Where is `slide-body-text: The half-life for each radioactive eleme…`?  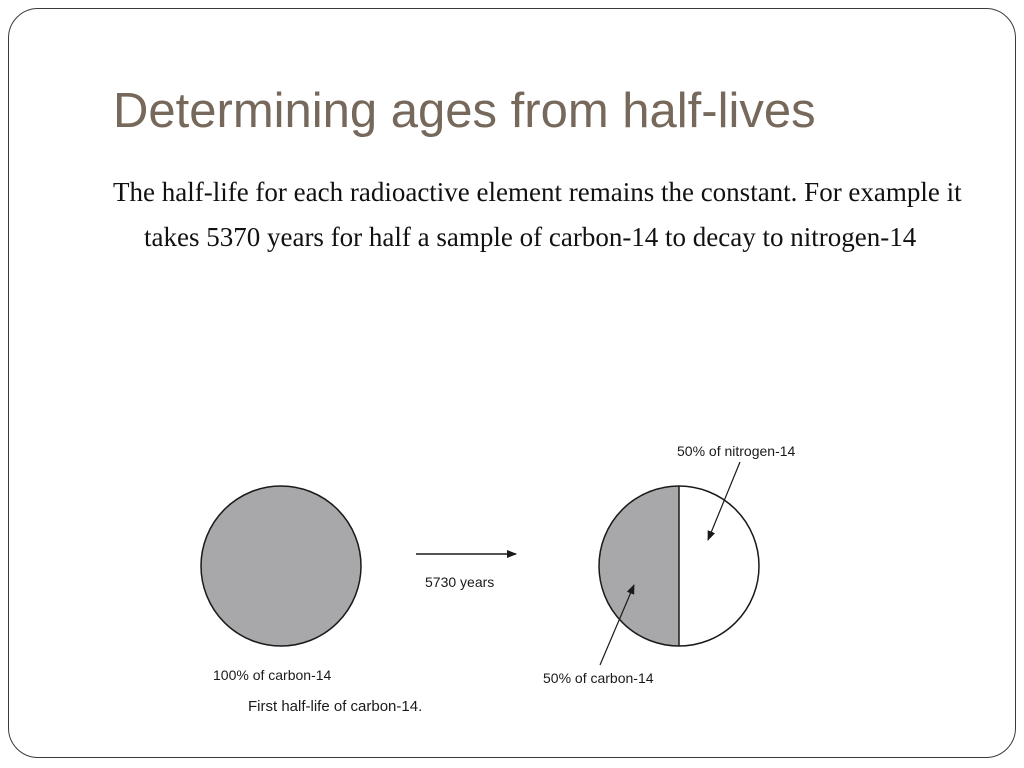 slide-body-text: The half-life for each radioactive eleme… is located at coordinates (537, 214).